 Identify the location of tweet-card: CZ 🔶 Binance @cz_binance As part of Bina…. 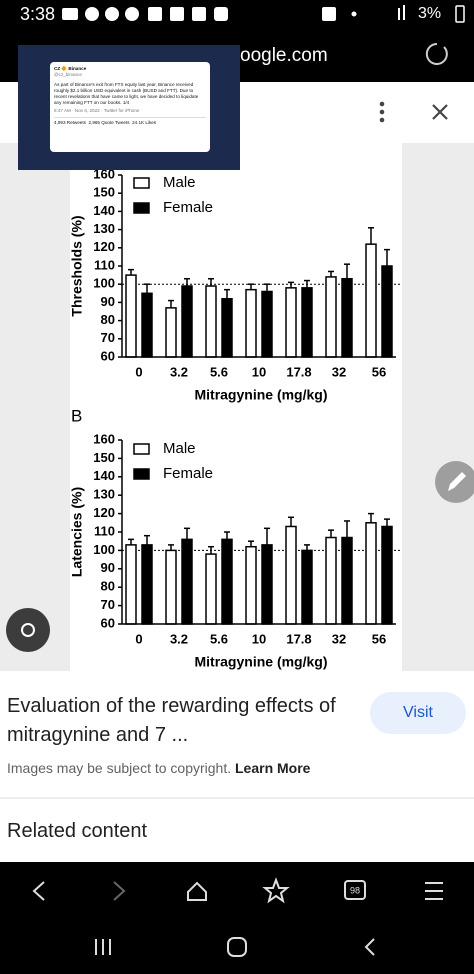
(130, 107).